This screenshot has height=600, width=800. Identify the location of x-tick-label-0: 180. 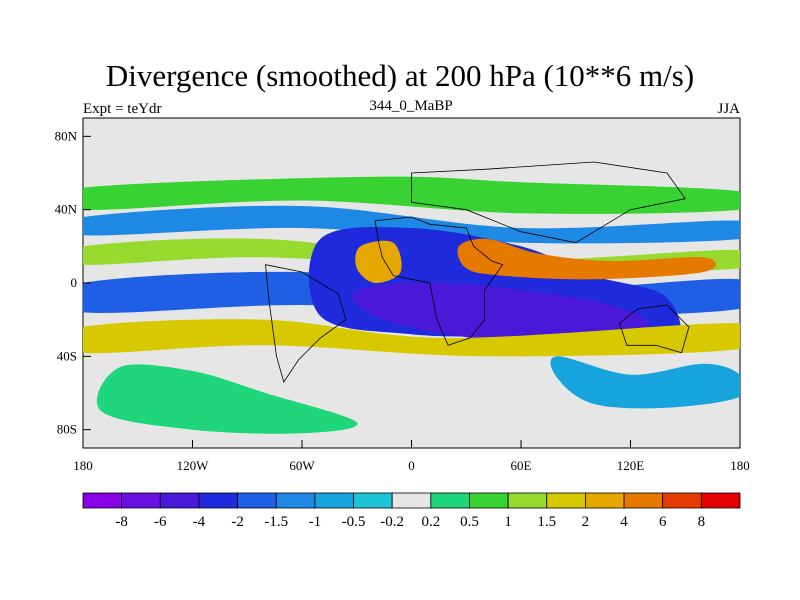
(83, 465).